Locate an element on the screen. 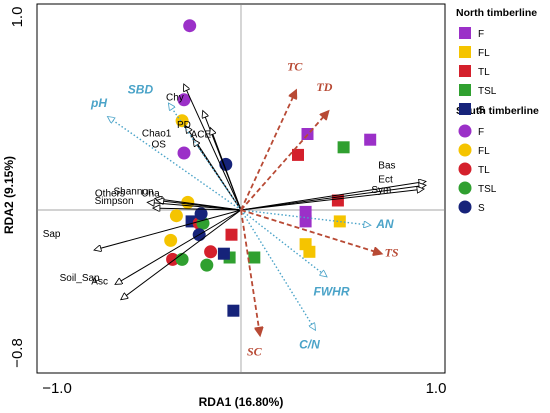  env-red-label-sc: SC is located at coordinates (255, 351).